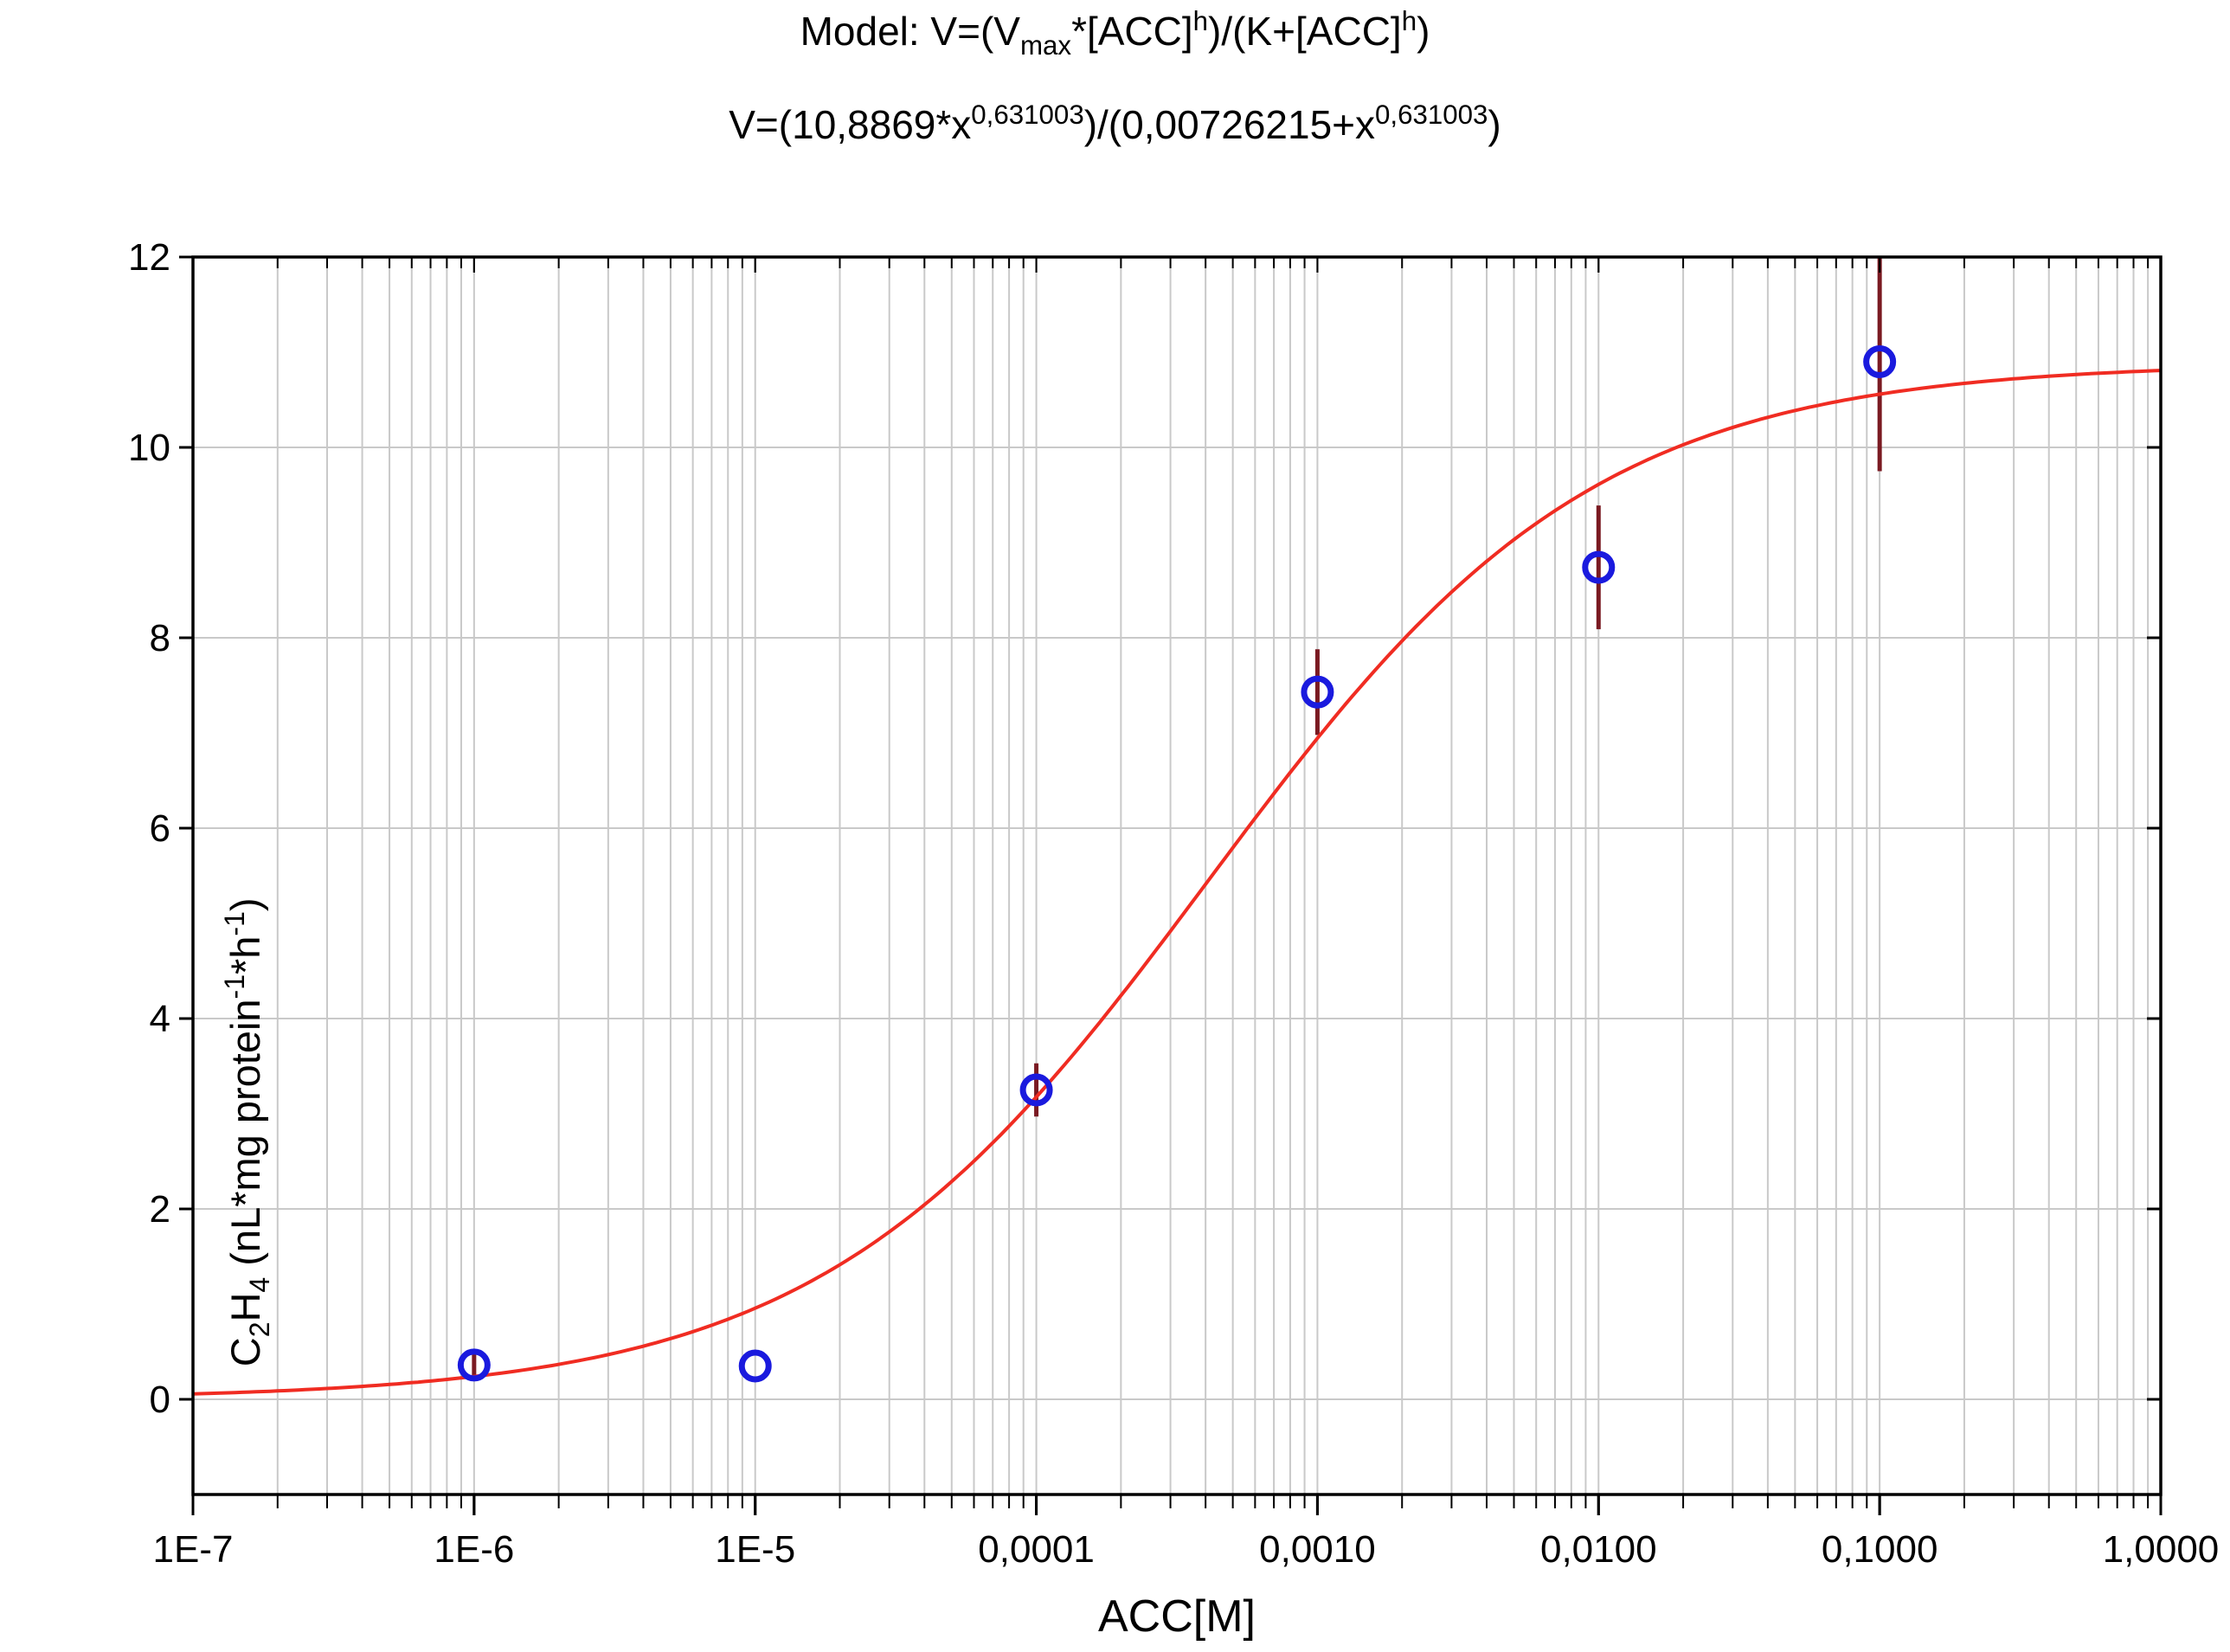  Describe the element at coordinates (1598, 1549) in the screenshot. I see `x-tick-label: 0,0100` at that location.